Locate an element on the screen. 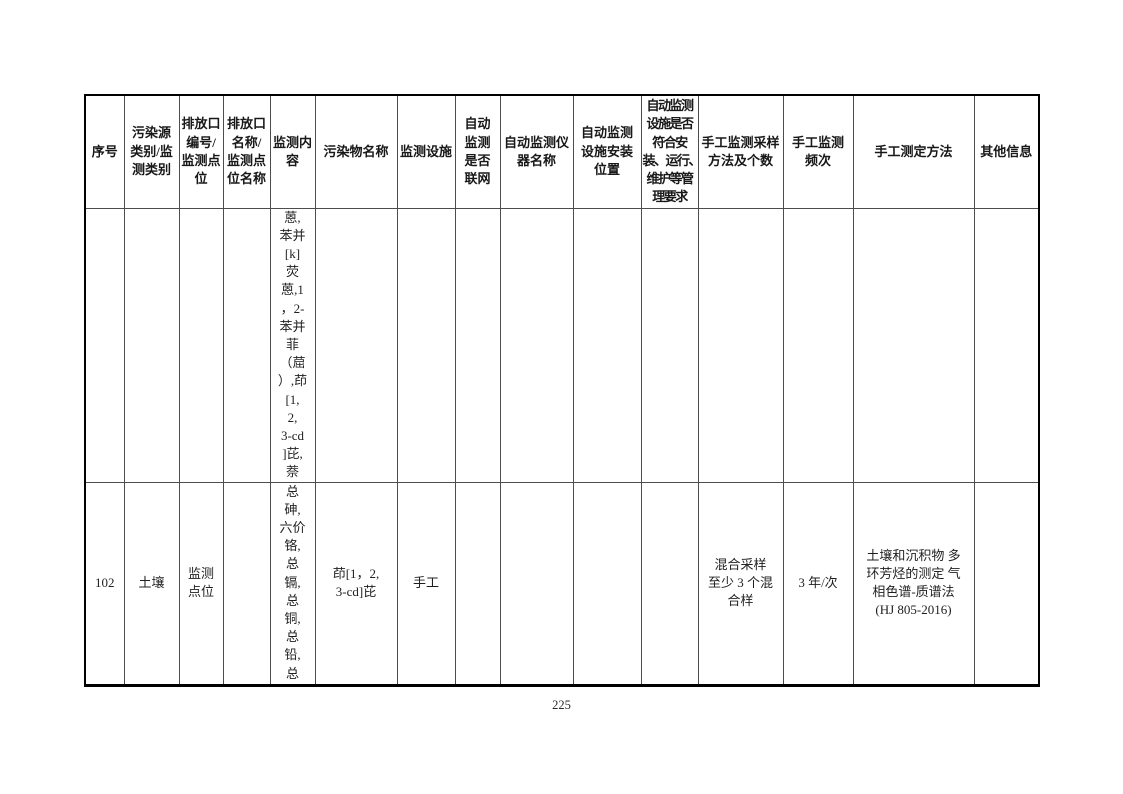 The height and width of the screenshot is (794, 1123). cell-r0-c1 is located at coordinates (151, 345).